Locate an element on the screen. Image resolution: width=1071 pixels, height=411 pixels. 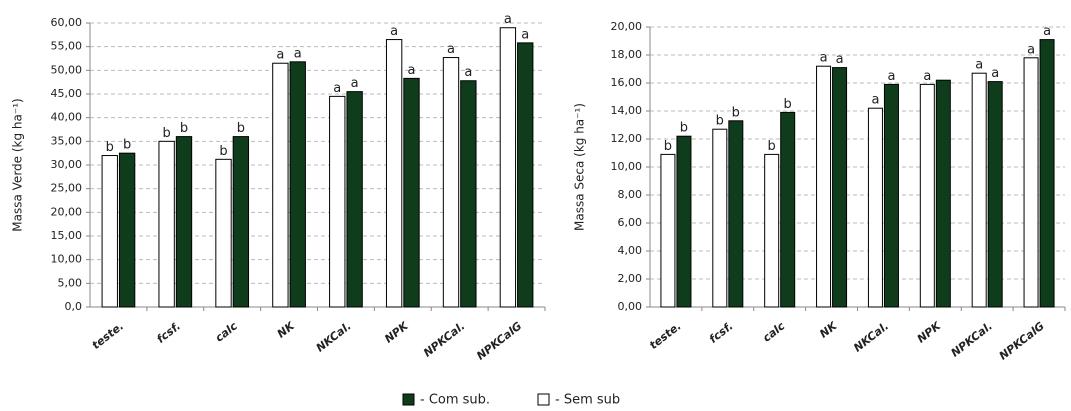
y-tick-label: 0,0 is located at coordinates (74, 306).